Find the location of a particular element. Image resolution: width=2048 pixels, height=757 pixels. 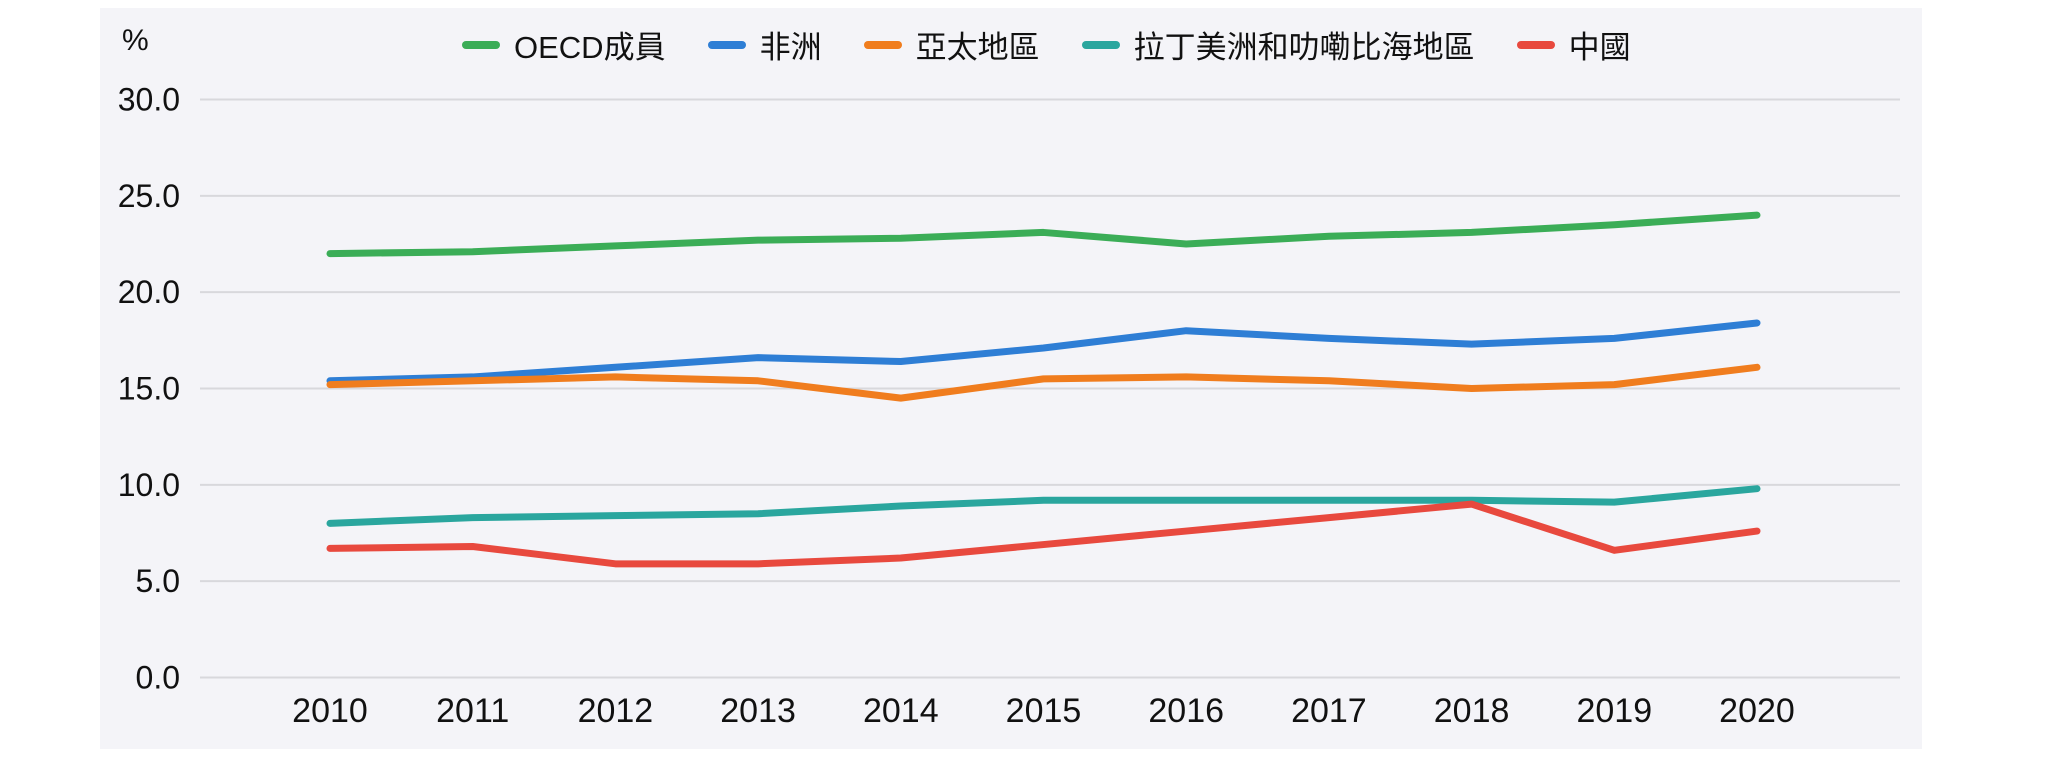

x-tick-label: 2016 is located at coordinates (1186, 711).